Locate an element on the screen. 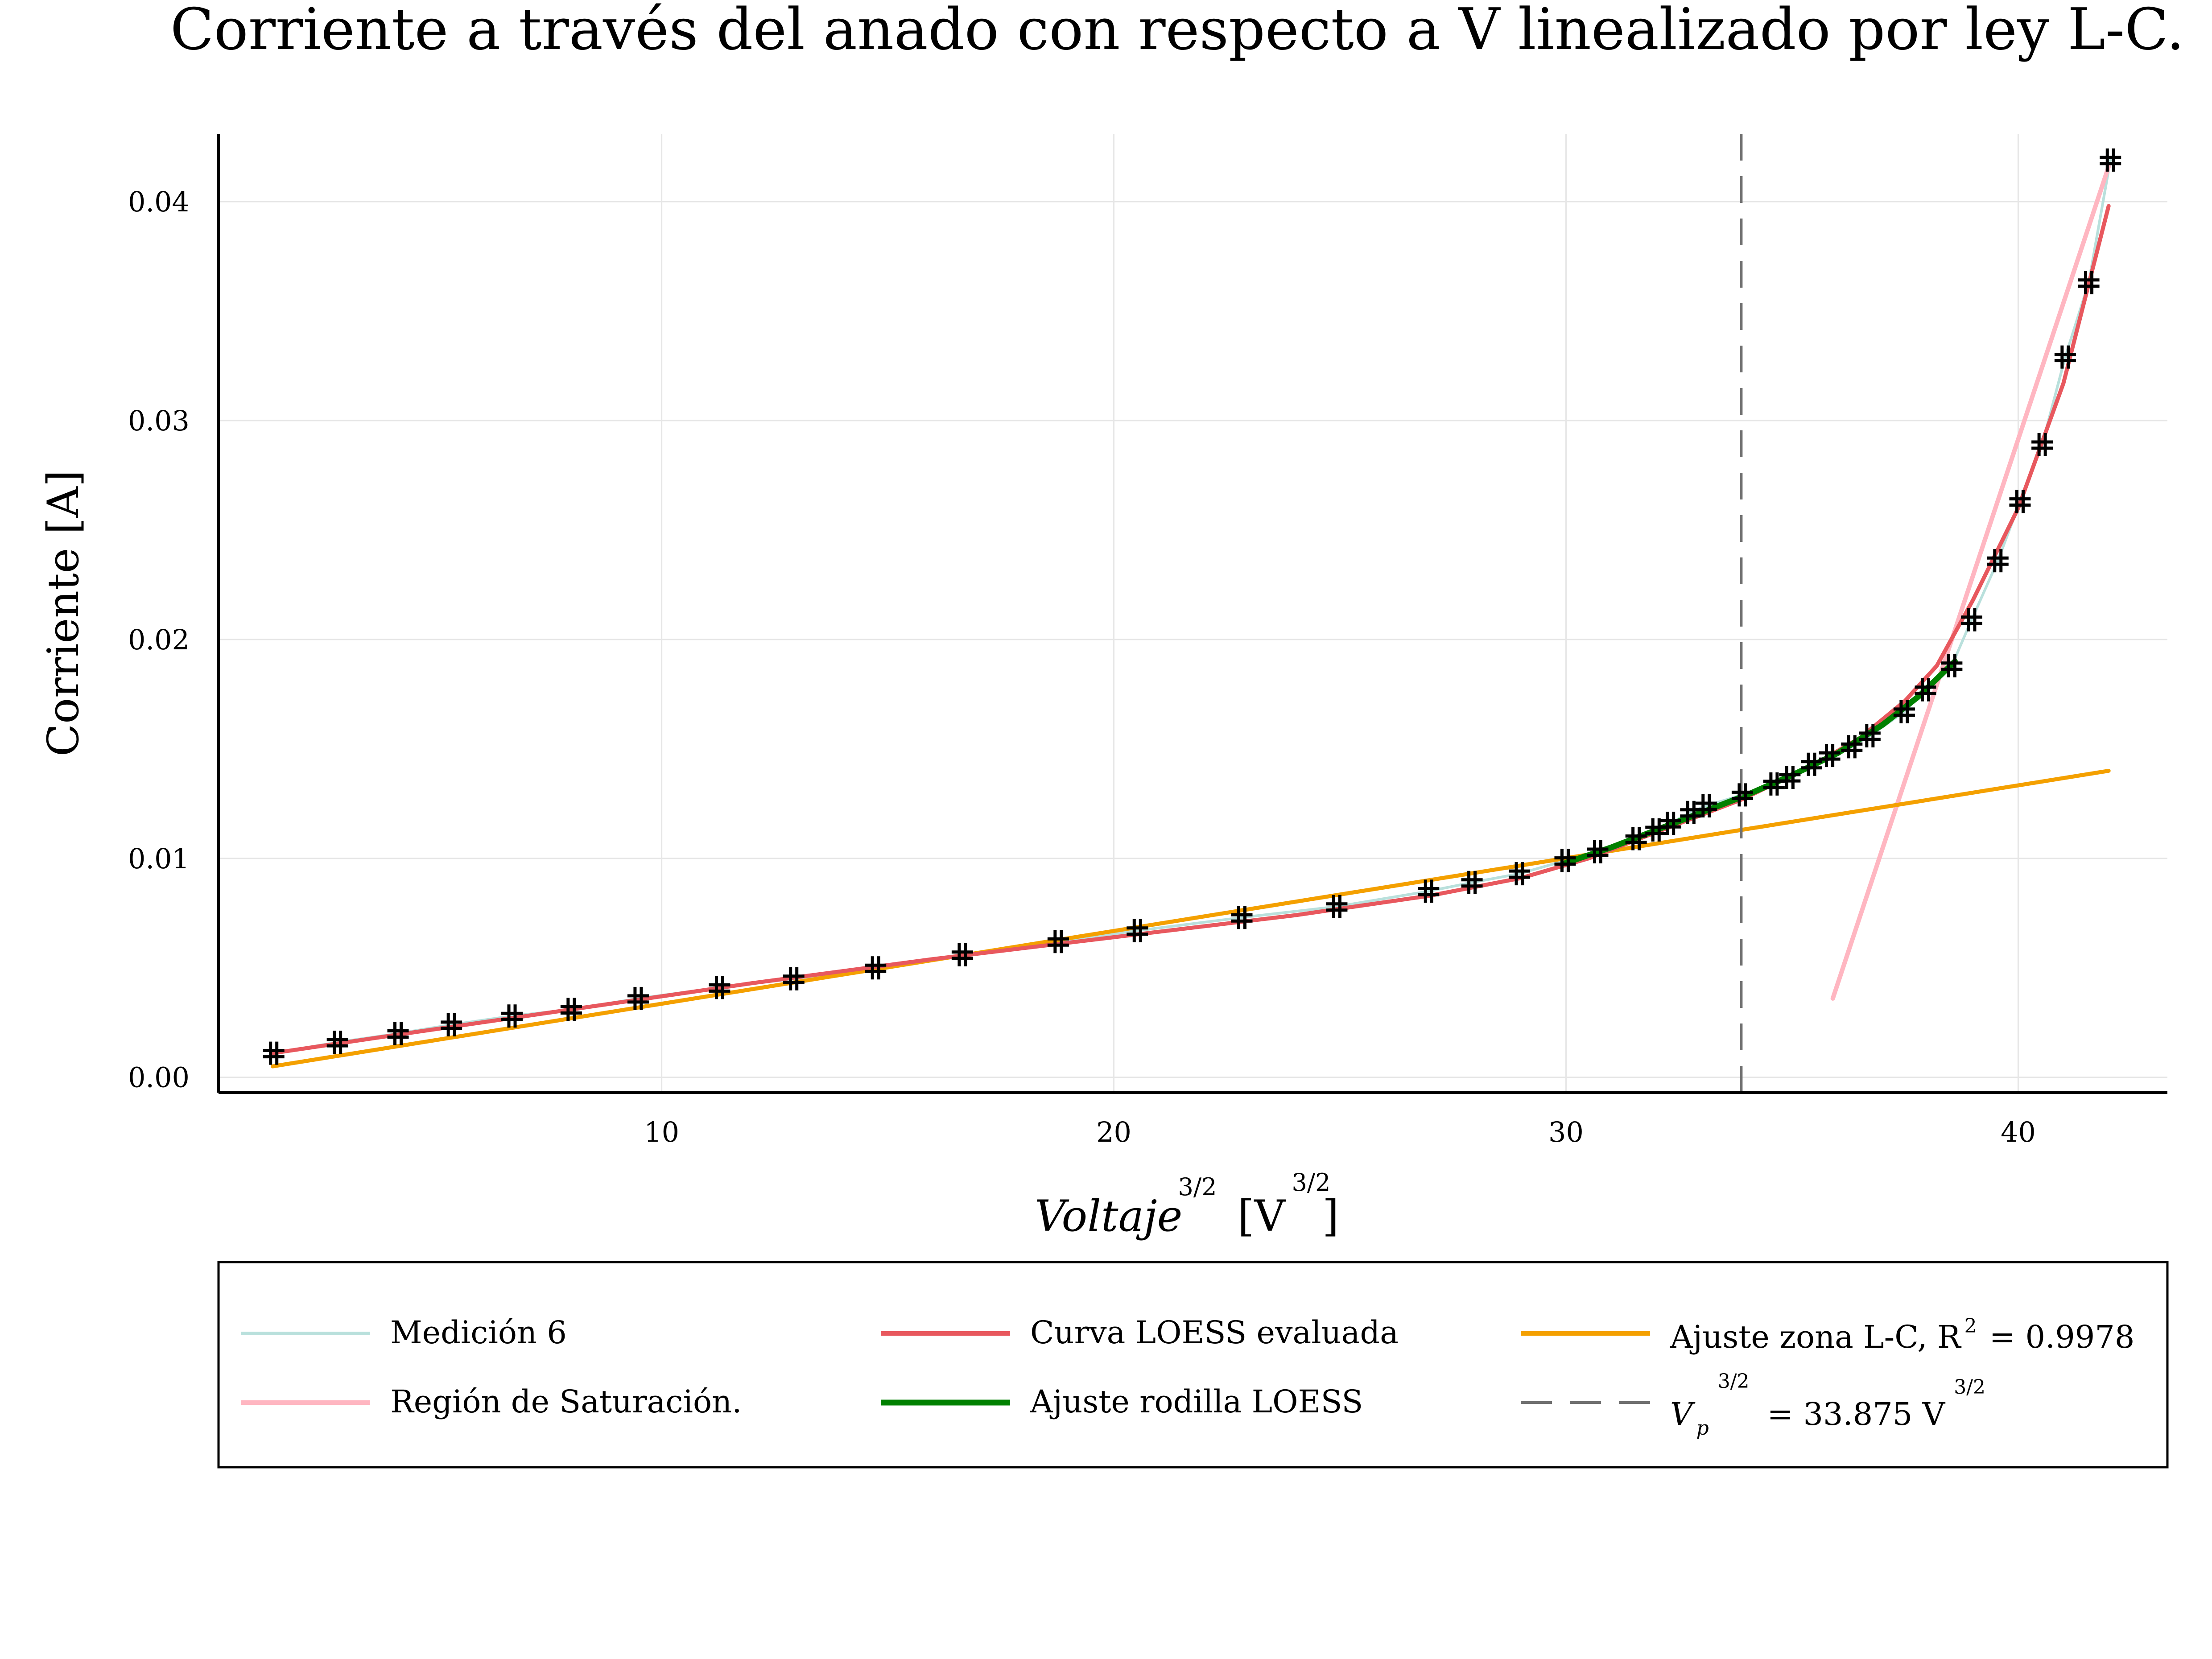  x-tick-label: 10 is located at coordinates (662, 1132).